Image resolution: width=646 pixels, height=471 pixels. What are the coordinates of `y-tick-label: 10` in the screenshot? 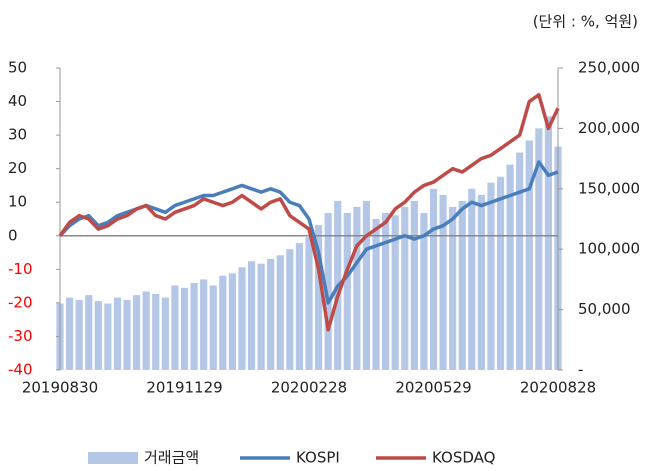 It's located at (17, 202).